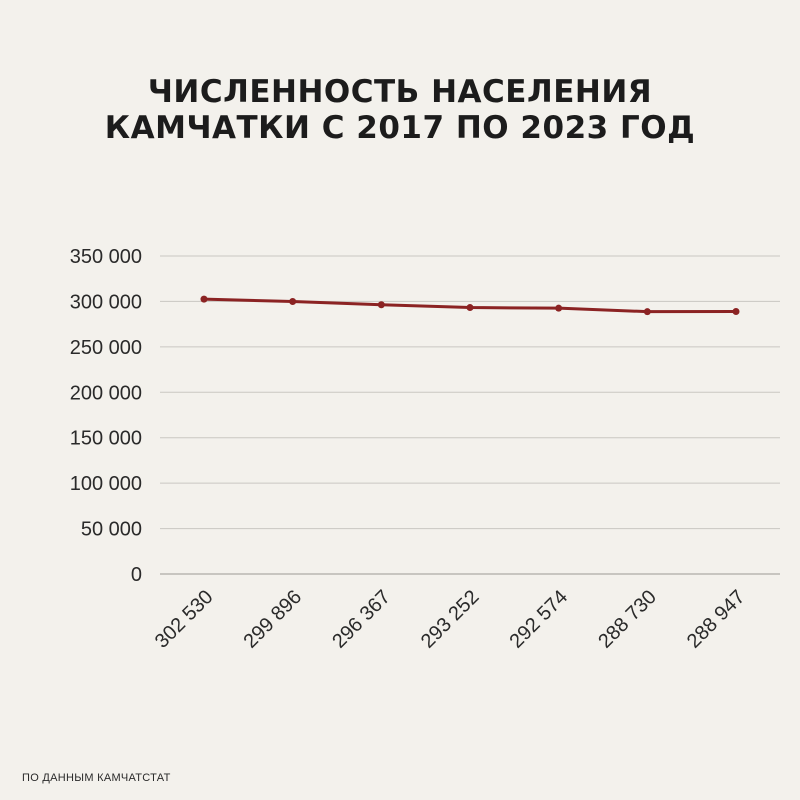 This screenshot has width=800, height=800. What do you see at coordinates (184, 619) in the screenshot?
I see `x-tick-label: 302 530` at bounding box center [184, 619].